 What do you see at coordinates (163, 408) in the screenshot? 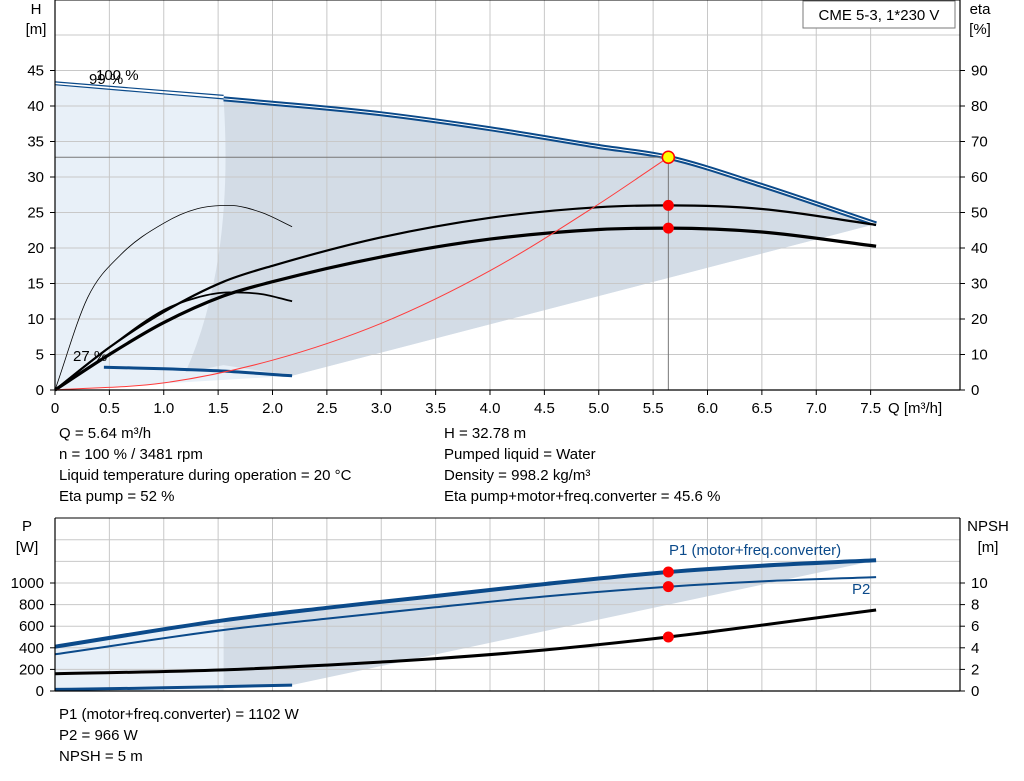
I see `upper-x-tick-label: 1.0` at bounding box center [163, 408].